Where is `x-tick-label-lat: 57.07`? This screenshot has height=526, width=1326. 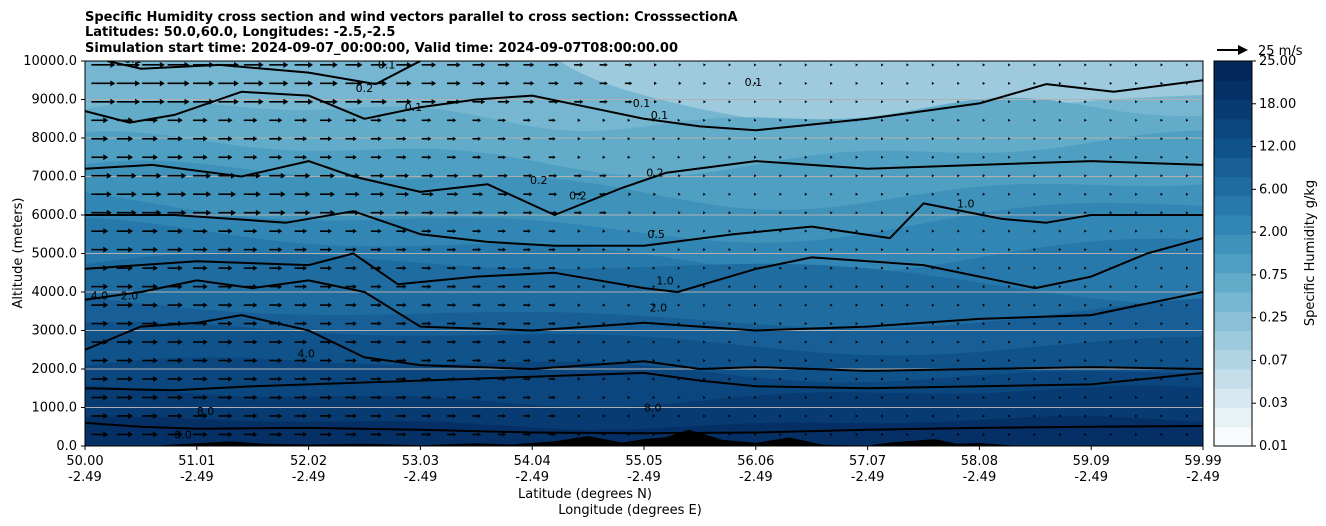
x-tick-label-lat: 57.07 is located at coordinates (867, 461).